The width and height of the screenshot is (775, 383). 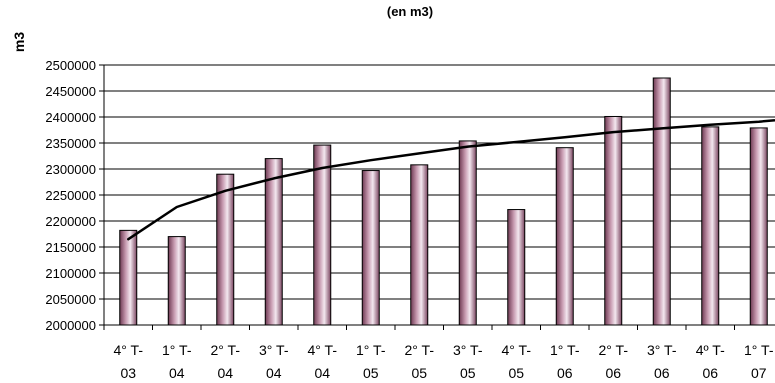 What do you see at coordinates (70, 299) in the screenshot?
I see `y-tick-label: 2050000` at bounding box center [70, 299].